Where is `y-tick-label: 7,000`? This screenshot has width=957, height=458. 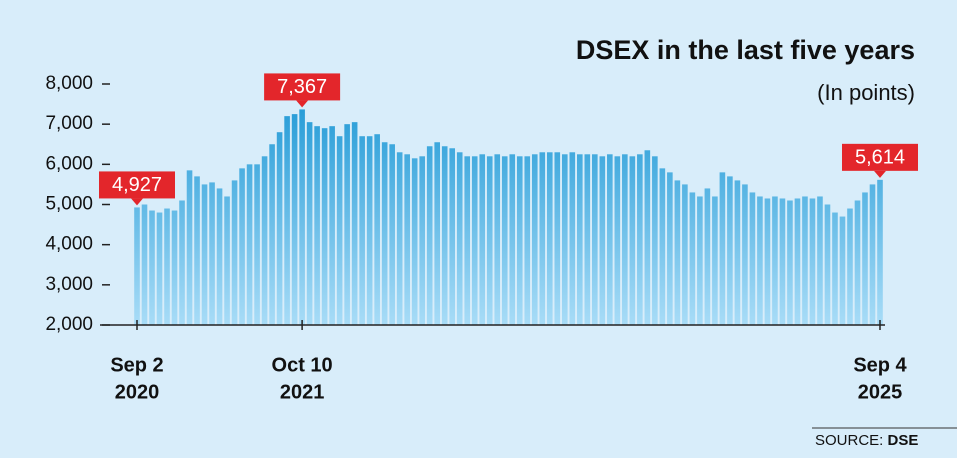 y-tick-label: 7,000 is located at coordinates (69, 123).